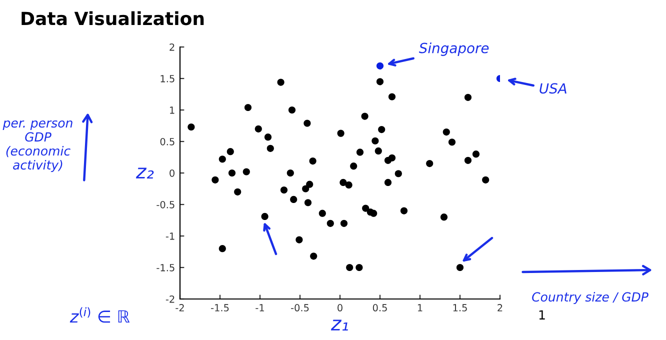  What do you see at coordinates (172, 47) in the screenshot?
I see `y-tick-label: 2` at bounding box center [172, 47].